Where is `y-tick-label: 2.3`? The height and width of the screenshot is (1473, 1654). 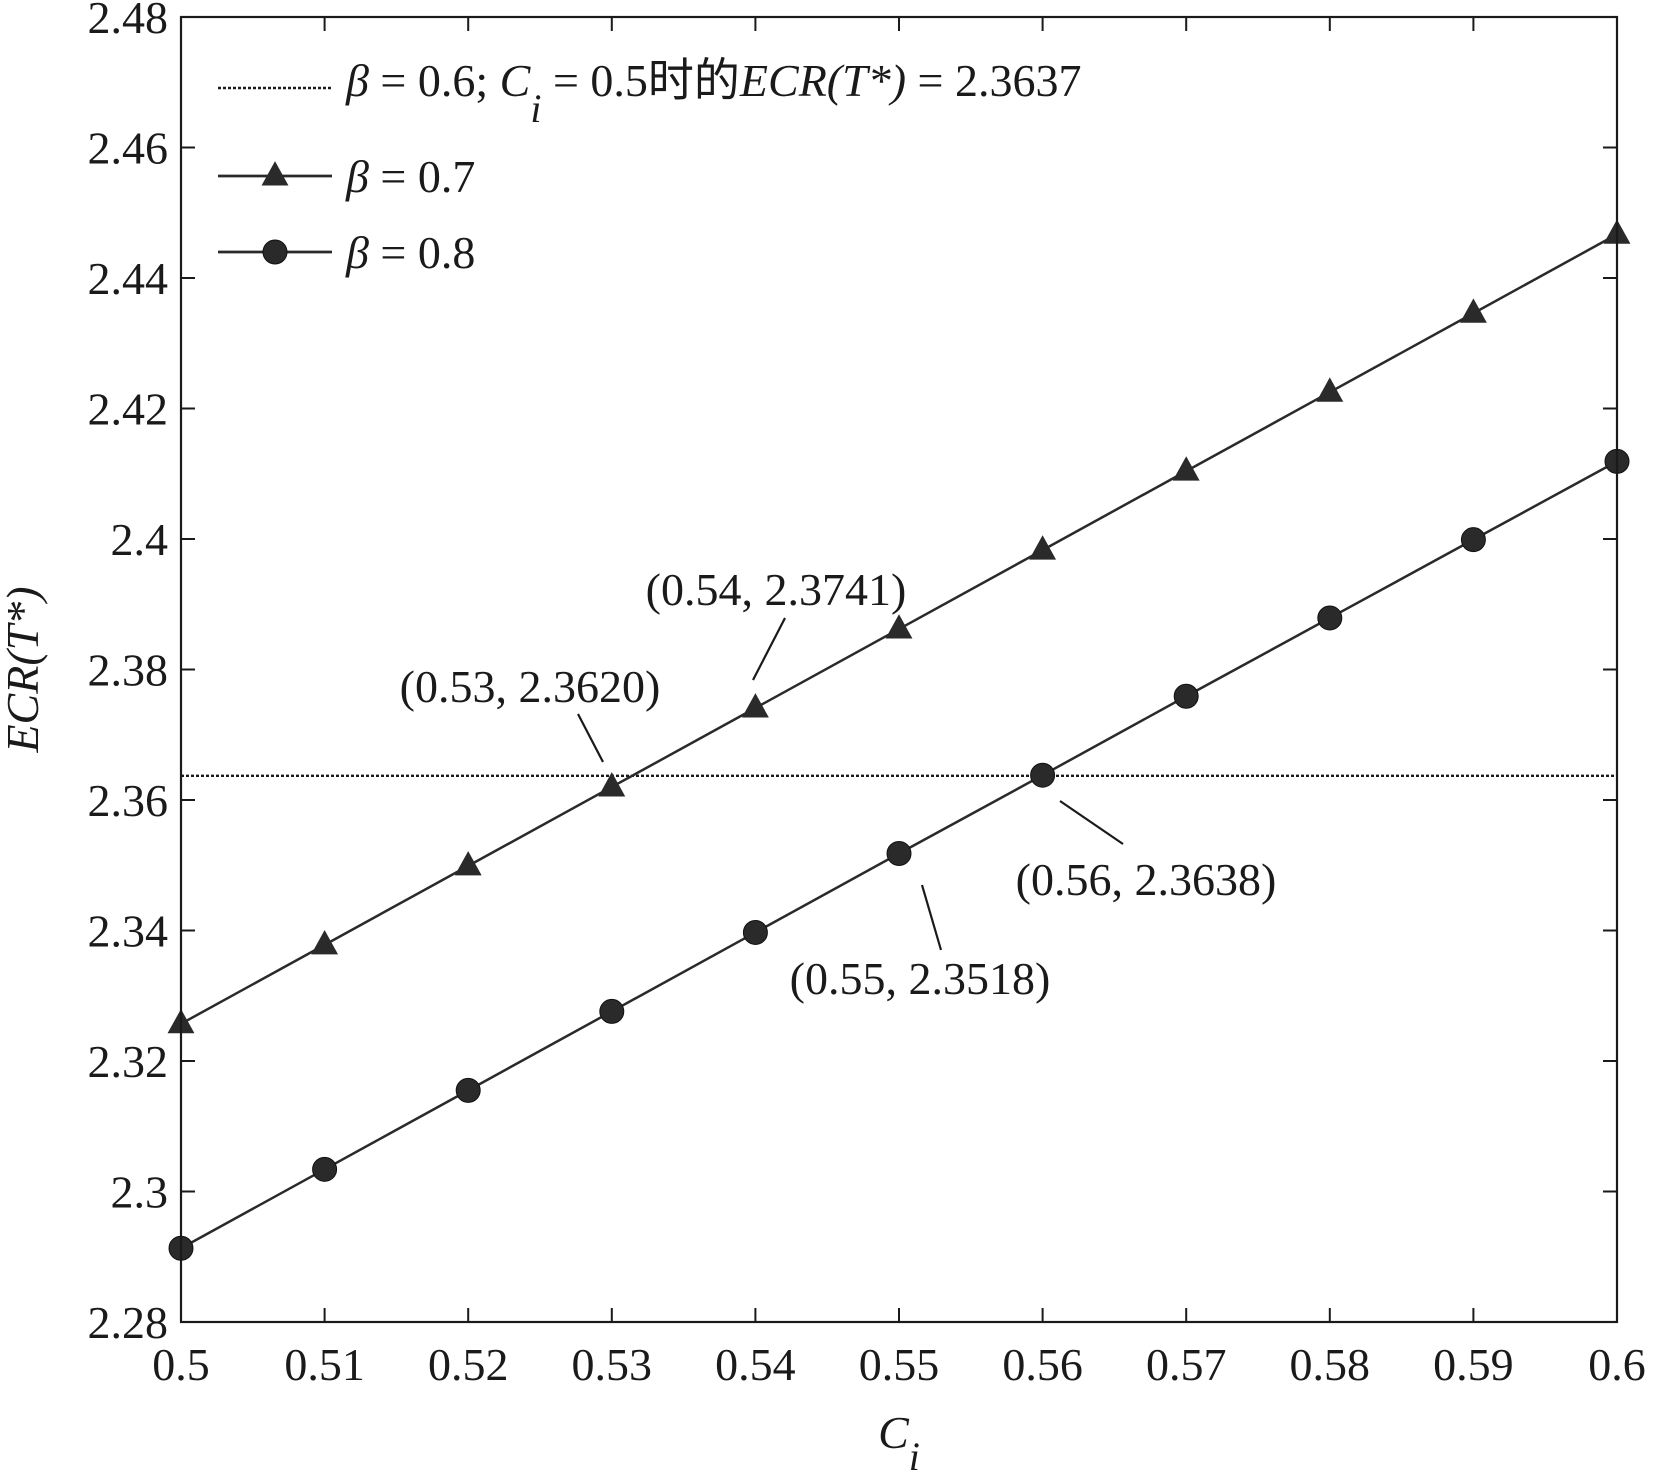
y-tick-label: 2.3 is located at coordinates (140, 1192).